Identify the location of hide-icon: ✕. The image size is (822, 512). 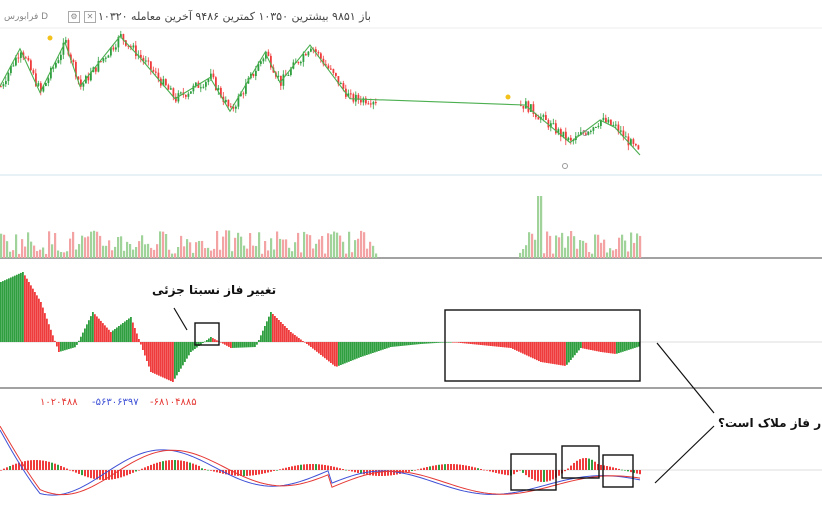
(90, 17).